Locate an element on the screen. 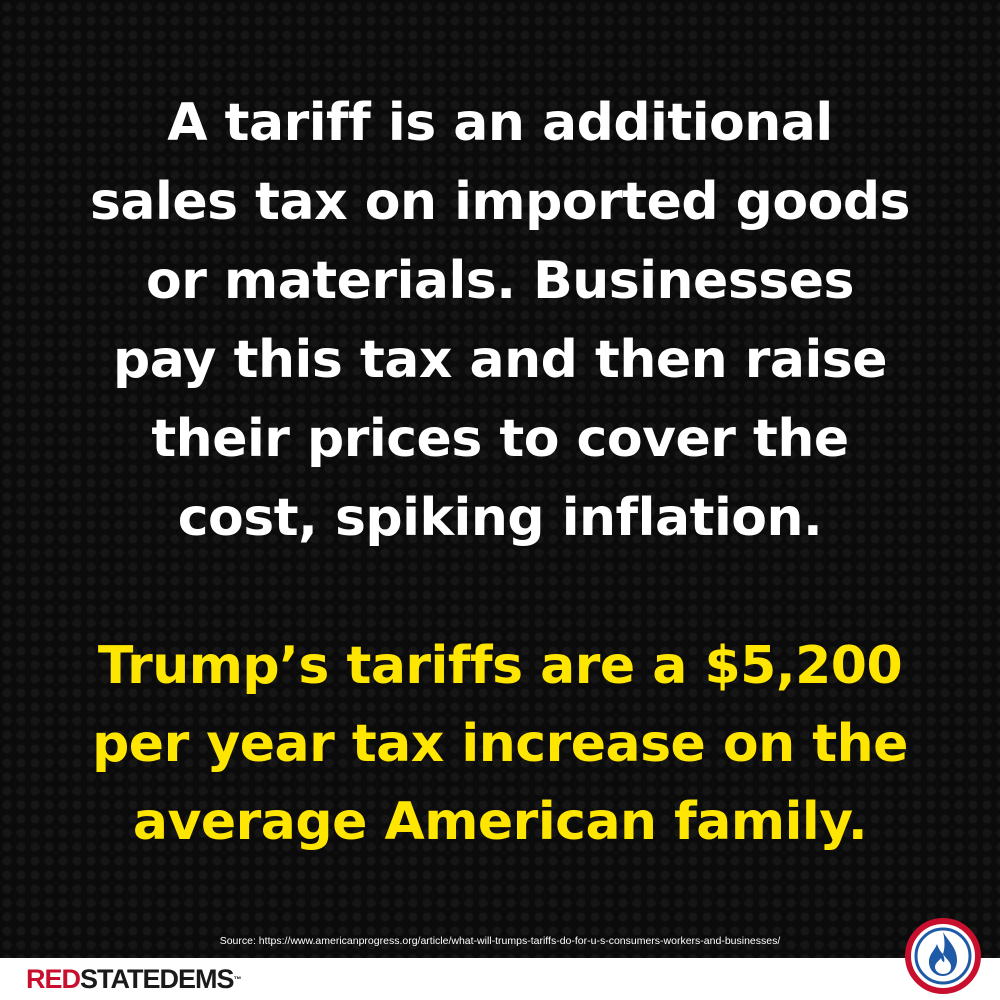  highlight-line: average American family. is located at coordinates (500, 822).